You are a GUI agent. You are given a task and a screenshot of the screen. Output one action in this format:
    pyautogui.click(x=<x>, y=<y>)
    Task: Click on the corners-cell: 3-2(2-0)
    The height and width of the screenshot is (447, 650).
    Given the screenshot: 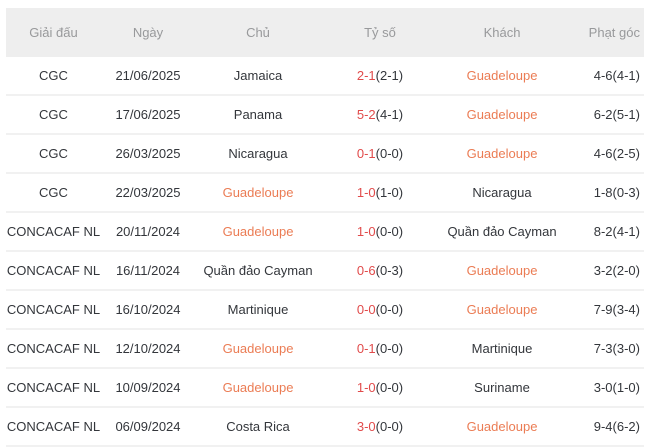 What is the action you would take?
    pyautogui.click(x=605, y=271)
    